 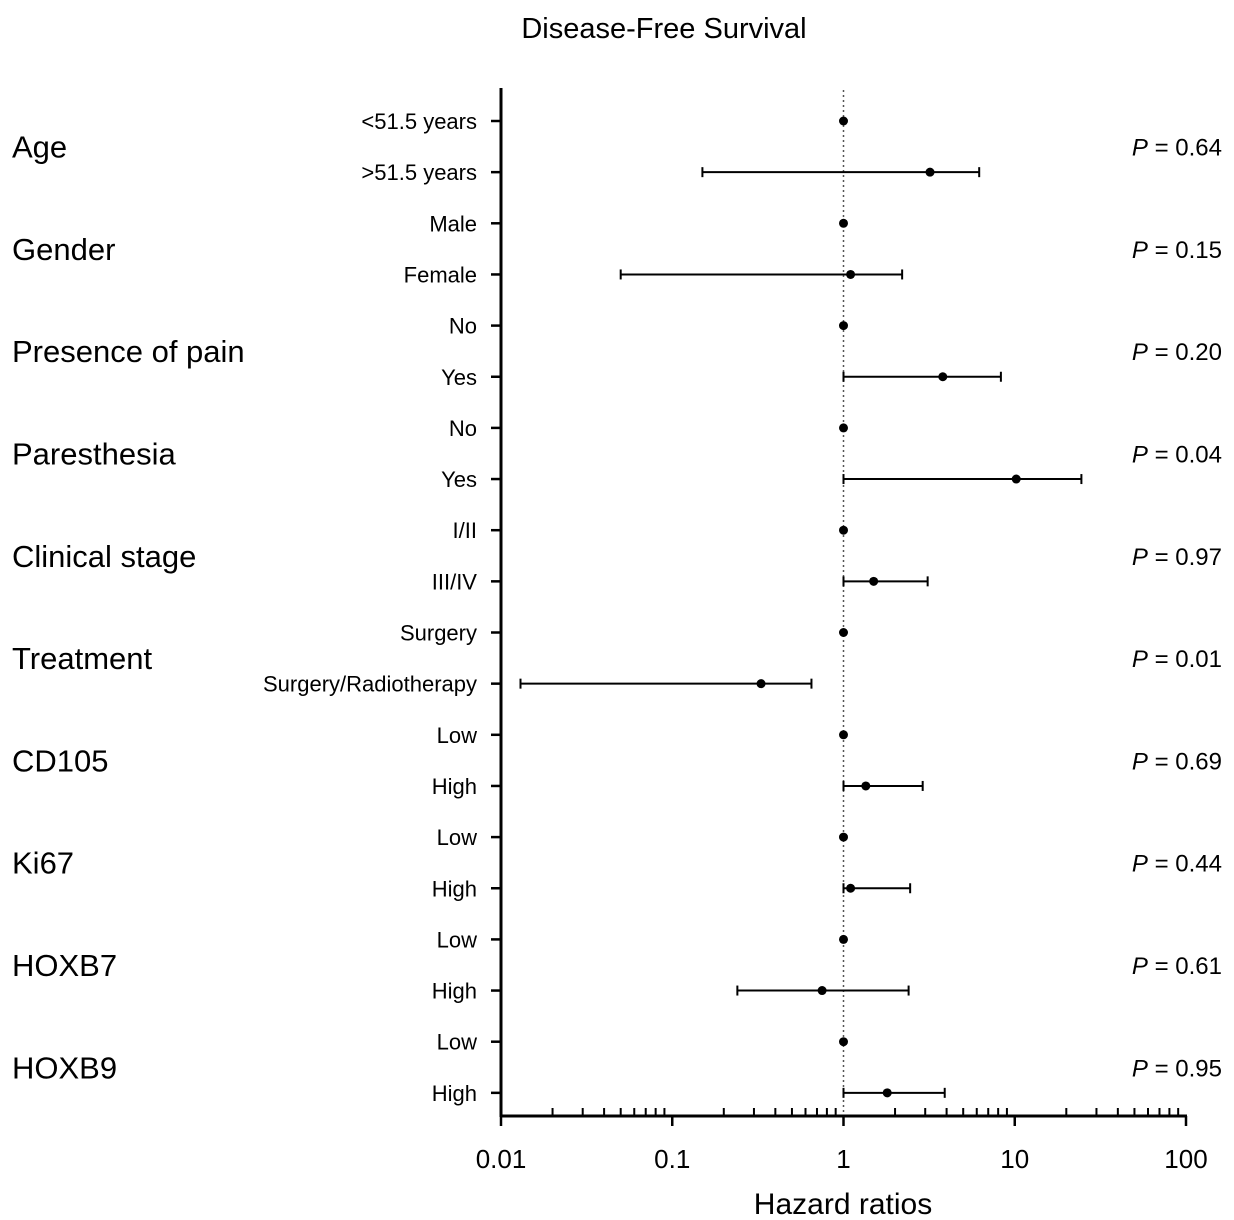 What do you see at coordinates (1185, 250) in the screenshot?
I see `p-value: = 0.15` at bounding box center [1185, 250].